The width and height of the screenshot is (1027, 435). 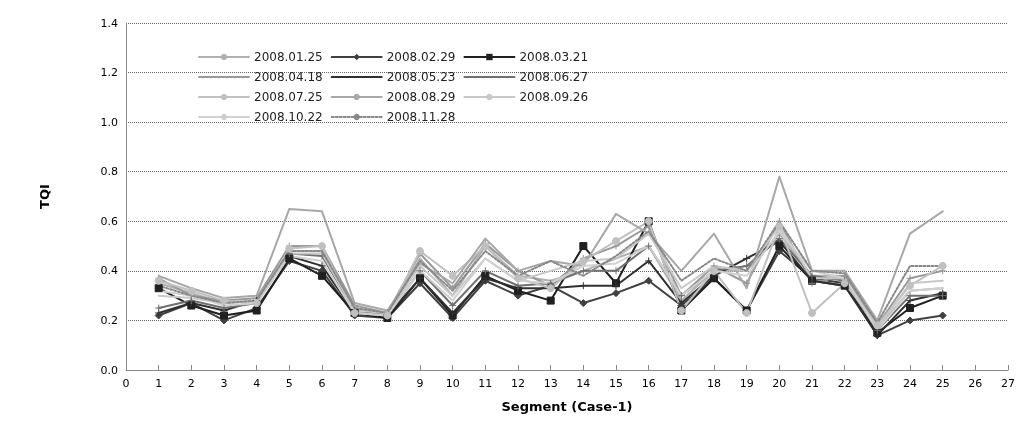 What do you see at coordinates (1008, 383) in the screenshot?
I see `x-tick-label: 27` at bounding box center [1008, 383].